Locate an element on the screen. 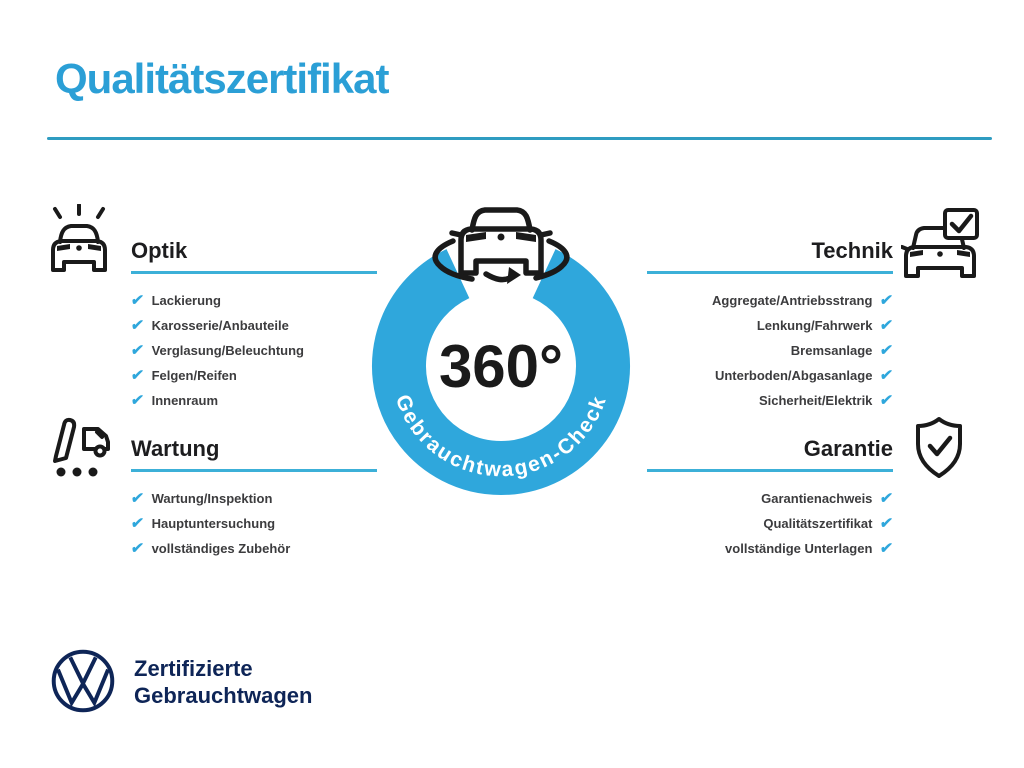  checklist-item: ✔ Lackierung is located at coordinates (253, 300).